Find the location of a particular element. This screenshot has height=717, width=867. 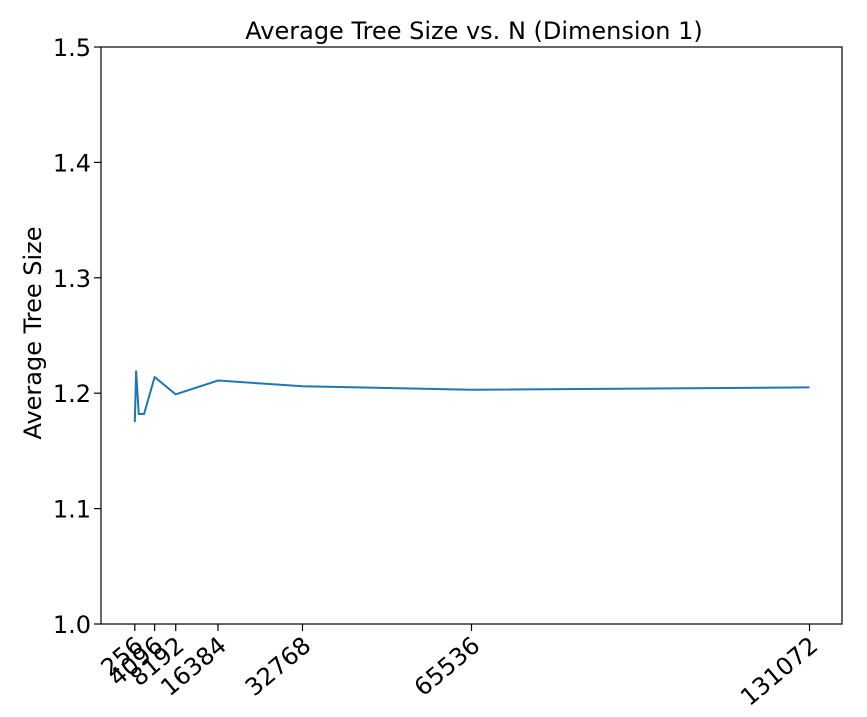

y-tick-label: 1.0 is located at coordinates (72, 625).